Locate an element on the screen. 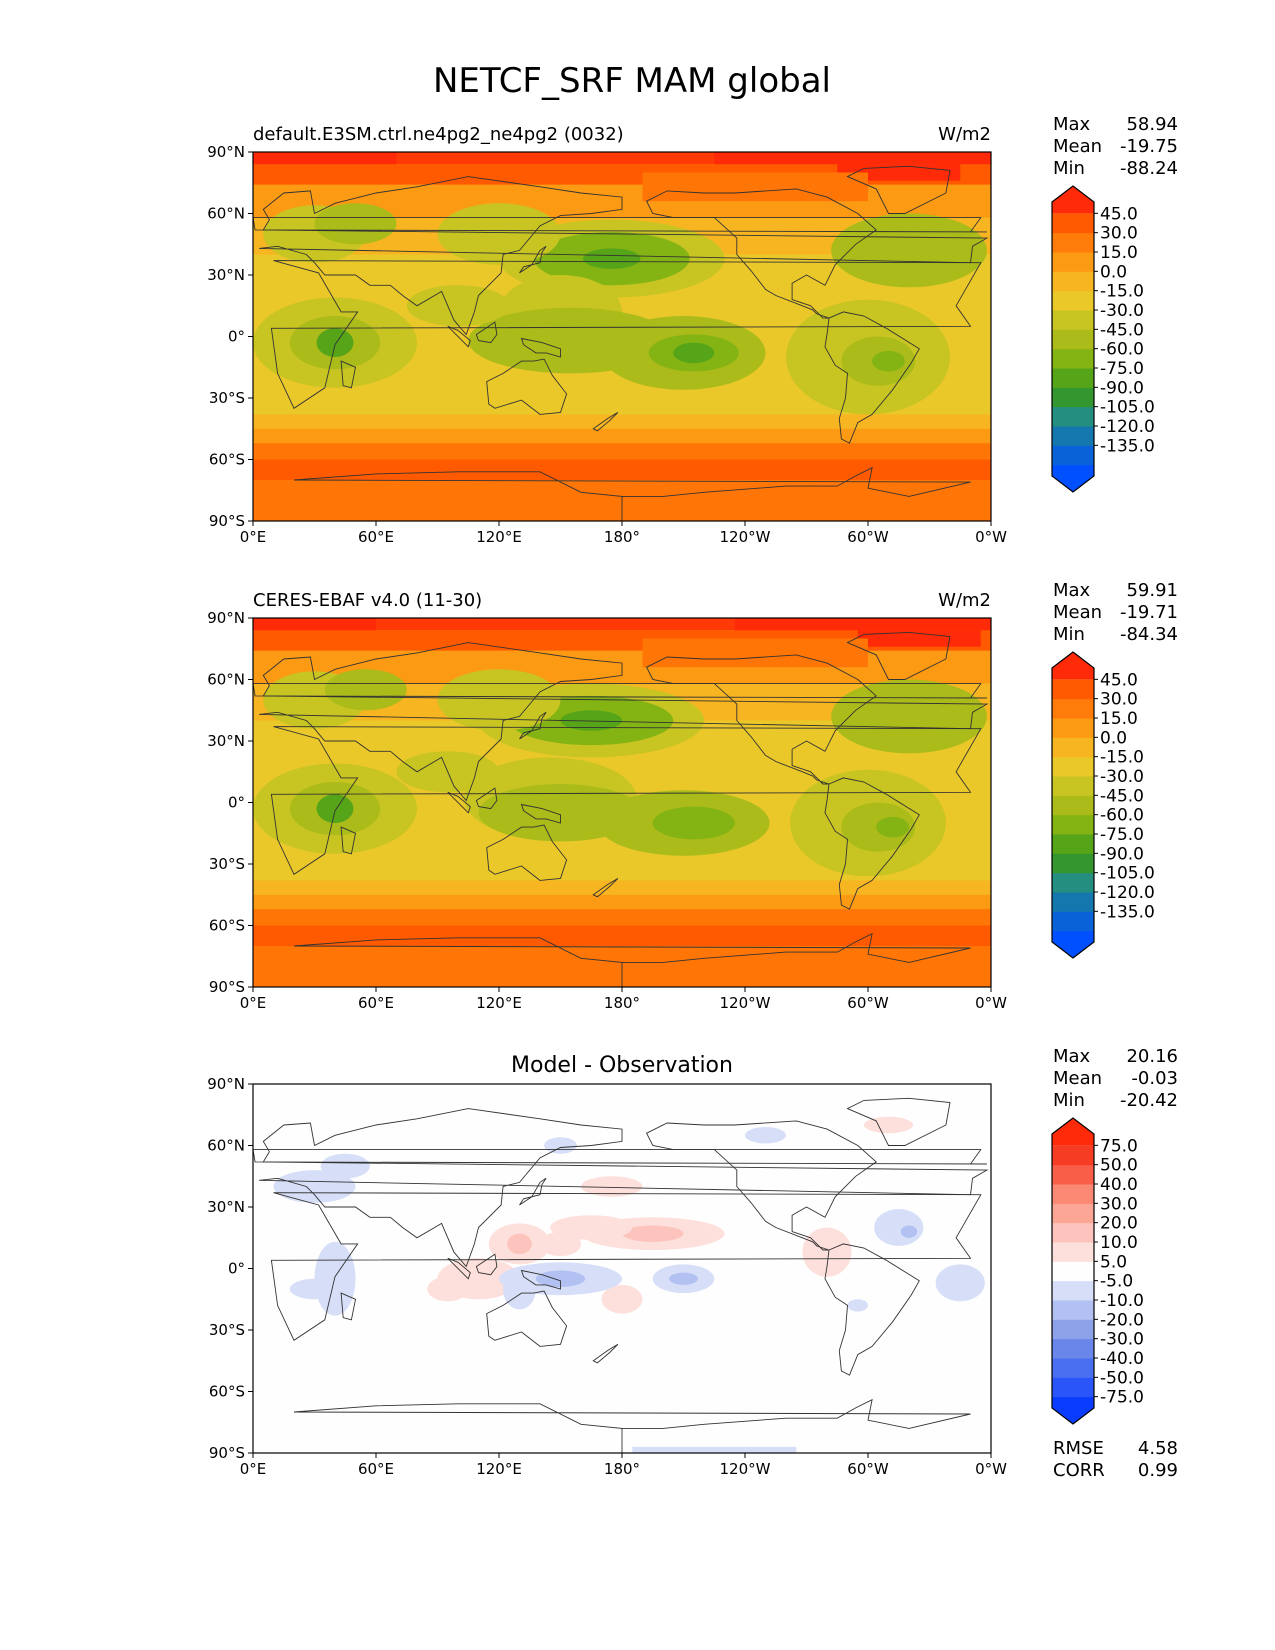 The height and width of the screenshot is (1650, 1275). x-tick-label: 60°W is located at coordinates (868, 537).